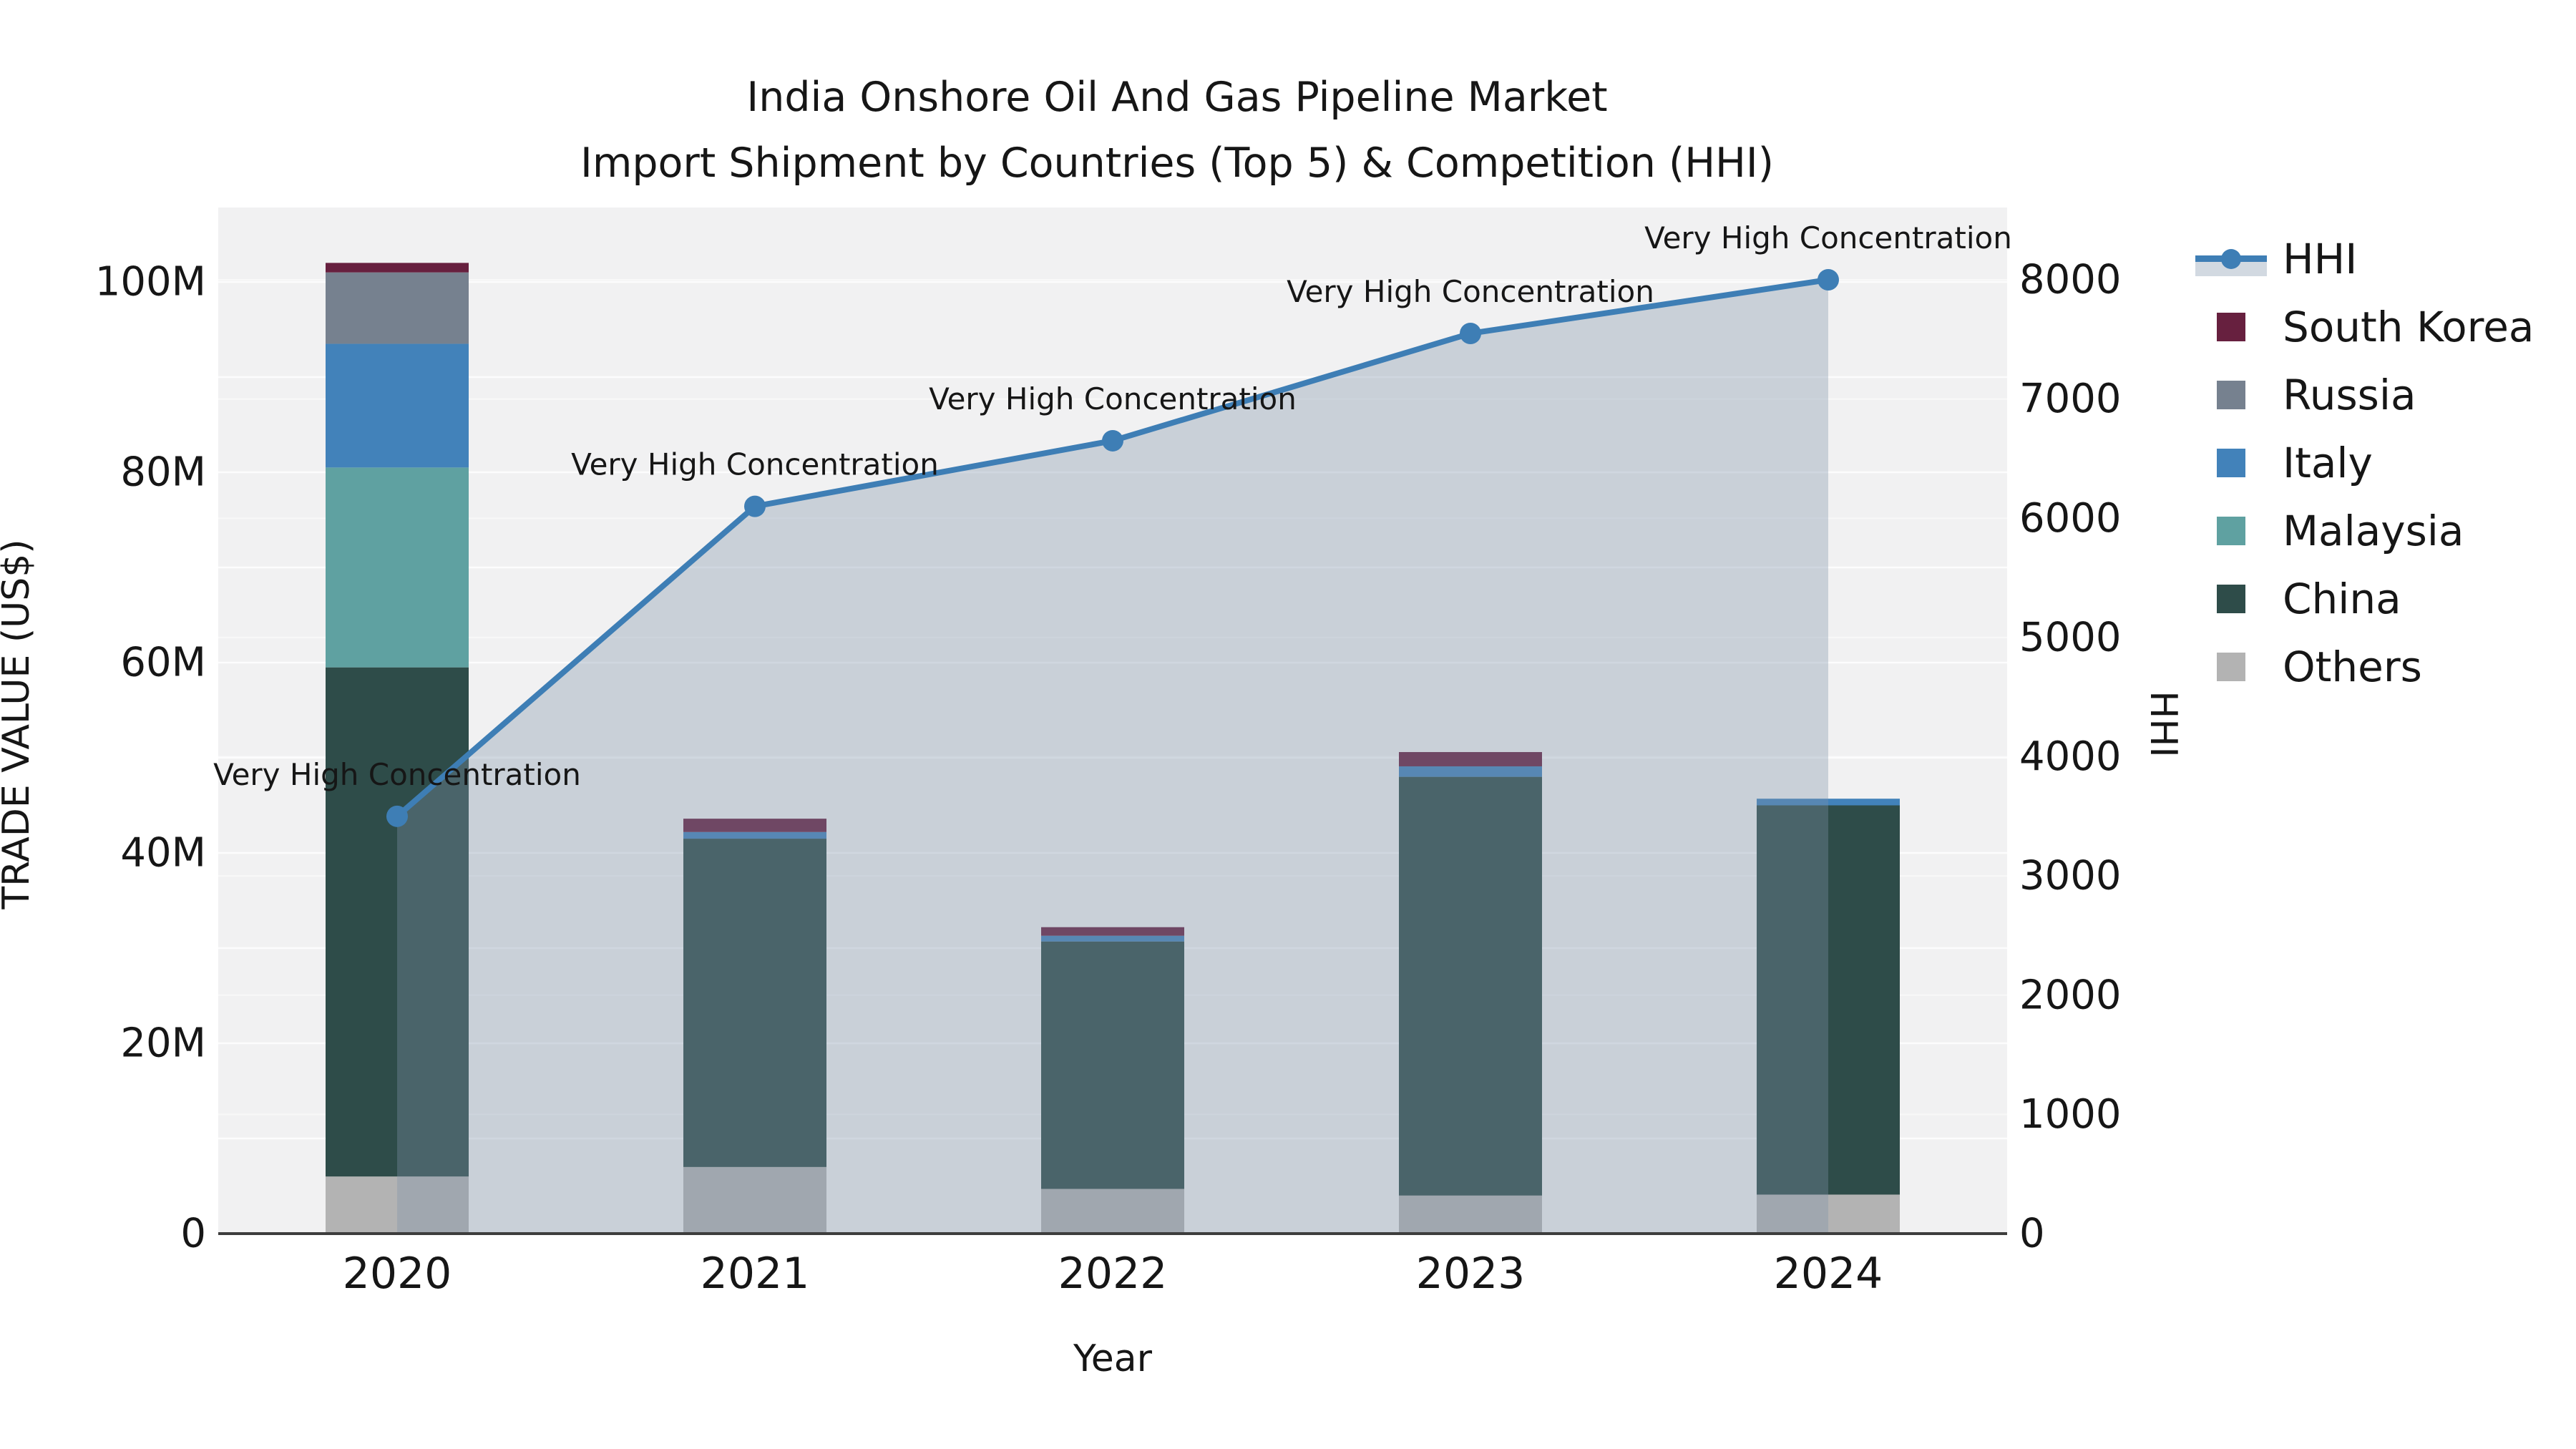  I want to click on bar-segment-2021-south-korea, so click(754, 825).